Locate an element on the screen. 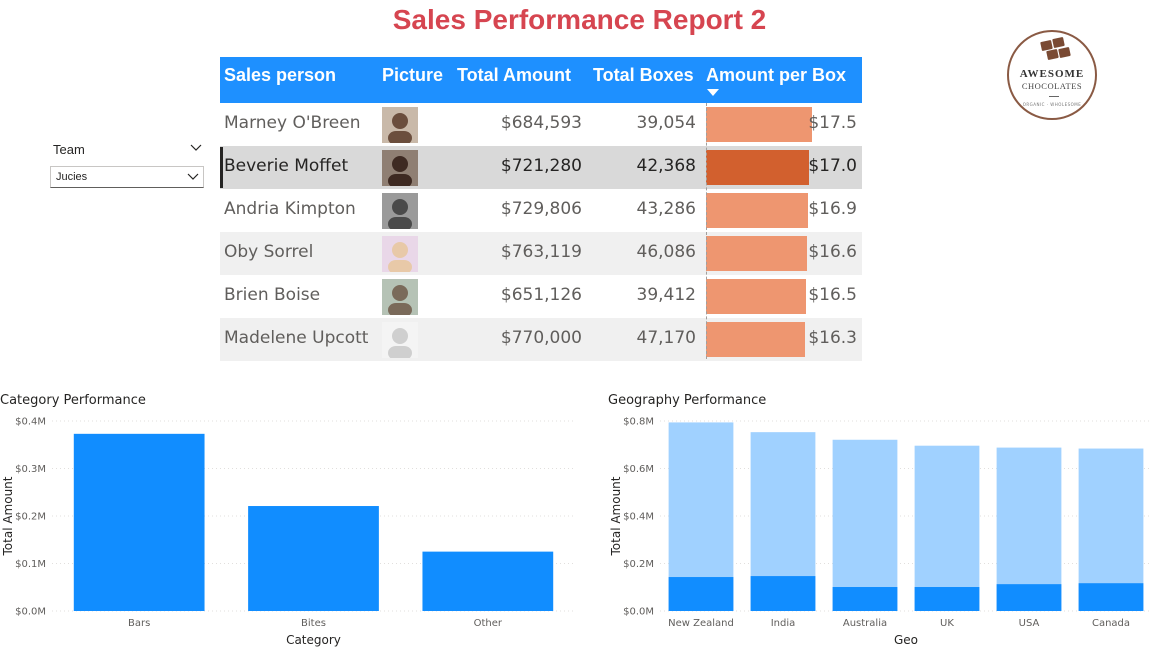  logo-line1: AWESOME is located at coordinates (1052, 74).